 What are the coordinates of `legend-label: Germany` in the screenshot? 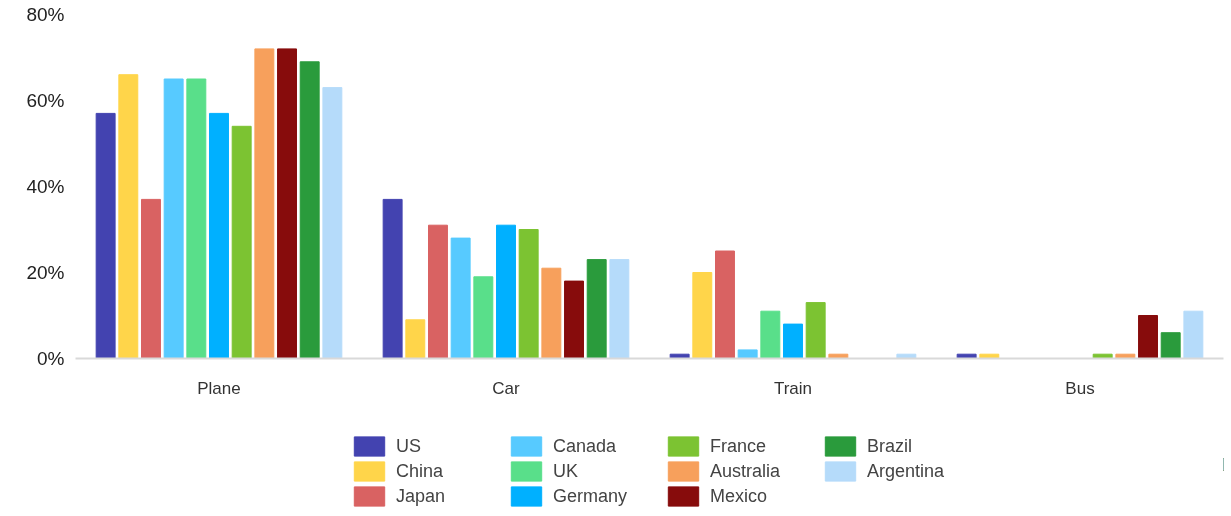 It's located at (591, 496).